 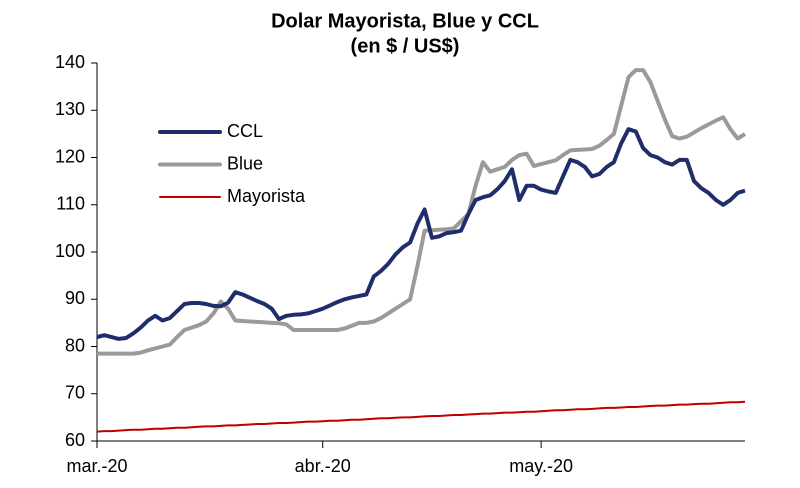 I want to click on x-tick-label: may.-20, so click(x=541, y=466).